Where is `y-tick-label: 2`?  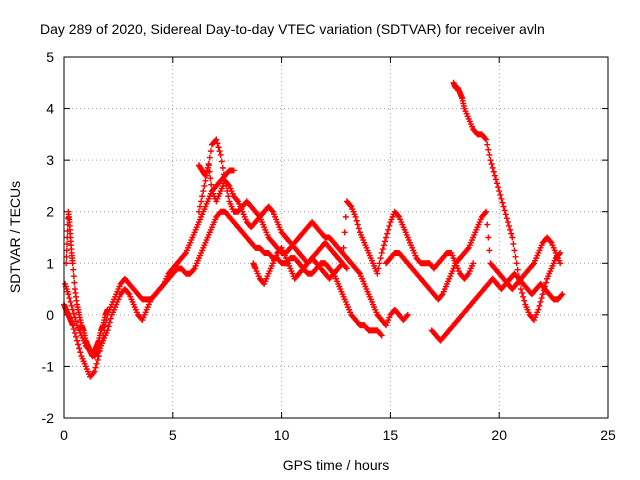 y-tick-label: 2 is located at coordinates (50, 212).